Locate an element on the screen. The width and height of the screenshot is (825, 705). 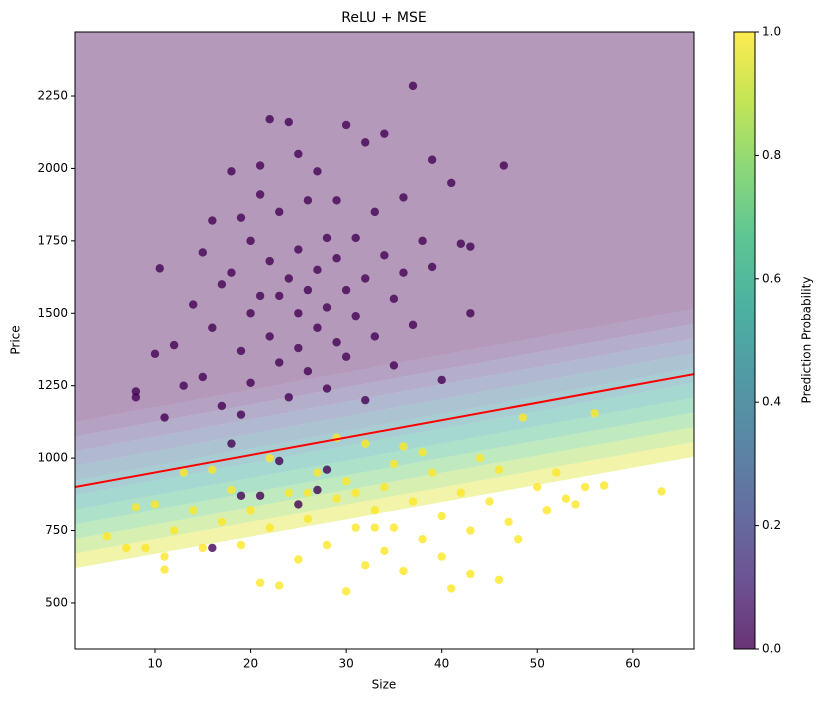
x-tick-label: 20 is located at coordinates (250, 664).